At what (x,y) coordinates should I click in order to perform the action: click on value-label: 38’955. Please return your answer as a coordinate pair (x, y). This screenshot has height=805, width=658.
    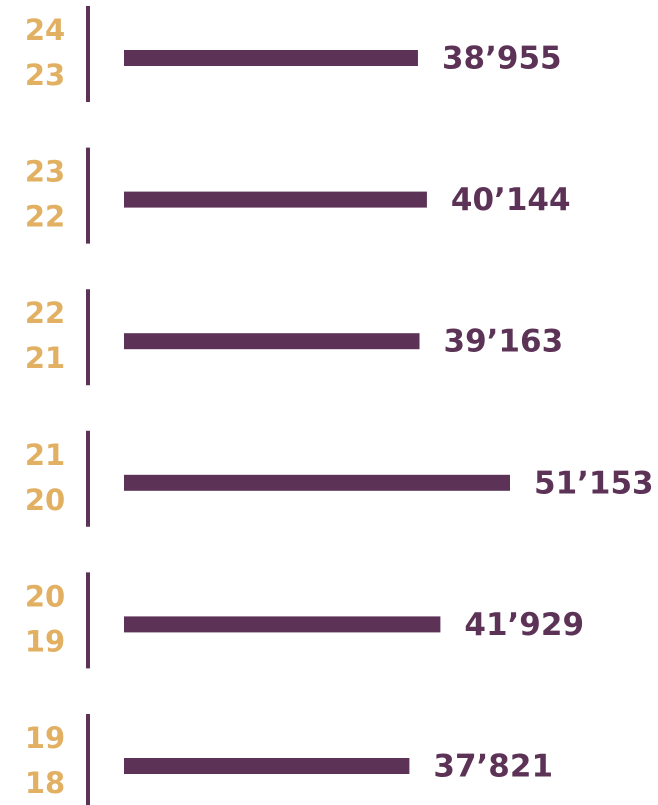
    Looking at the image, I should click on (502, 59).